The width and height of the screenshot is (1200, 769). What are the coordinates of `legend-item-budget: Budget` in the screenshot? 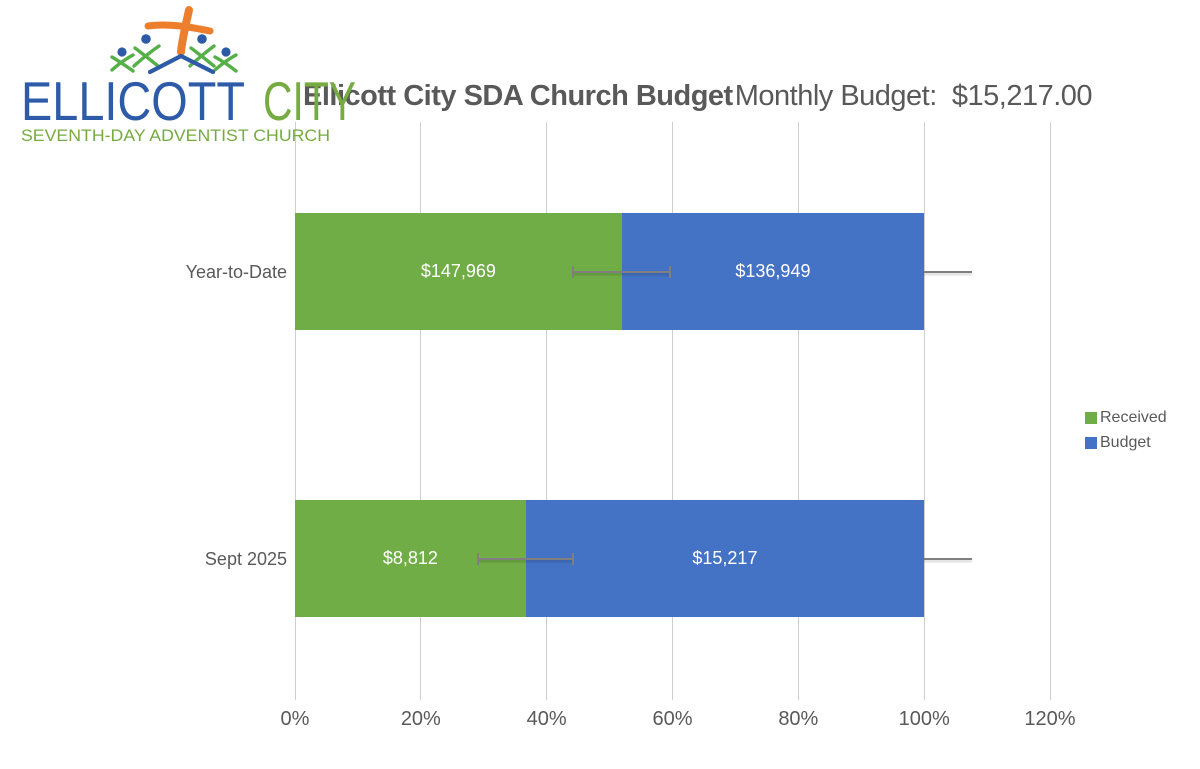 It's located at (1126, 443).